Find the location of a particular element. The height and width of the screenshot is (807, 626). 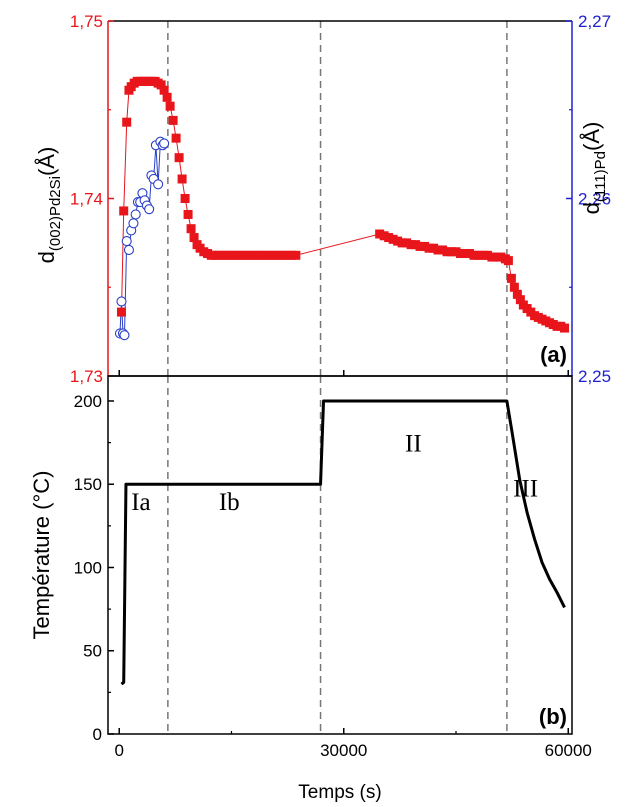

stage-label-3: III is located at coordinates (525, 489).